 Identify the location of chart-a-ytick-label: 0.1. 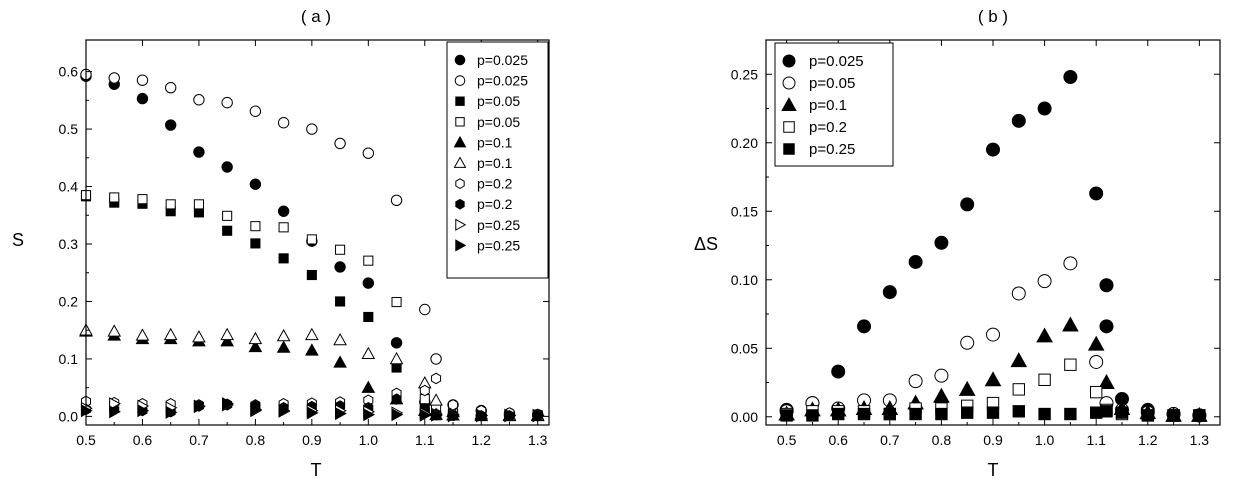
(69, 359).